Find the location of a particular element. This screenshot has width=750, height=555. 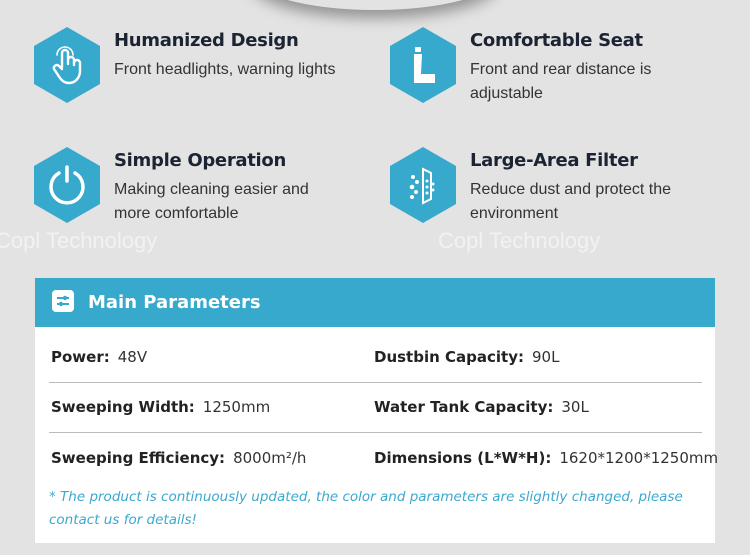

param-sweeping-width: Sweeping Width: 1250mm is located at coordinates (160, 407).